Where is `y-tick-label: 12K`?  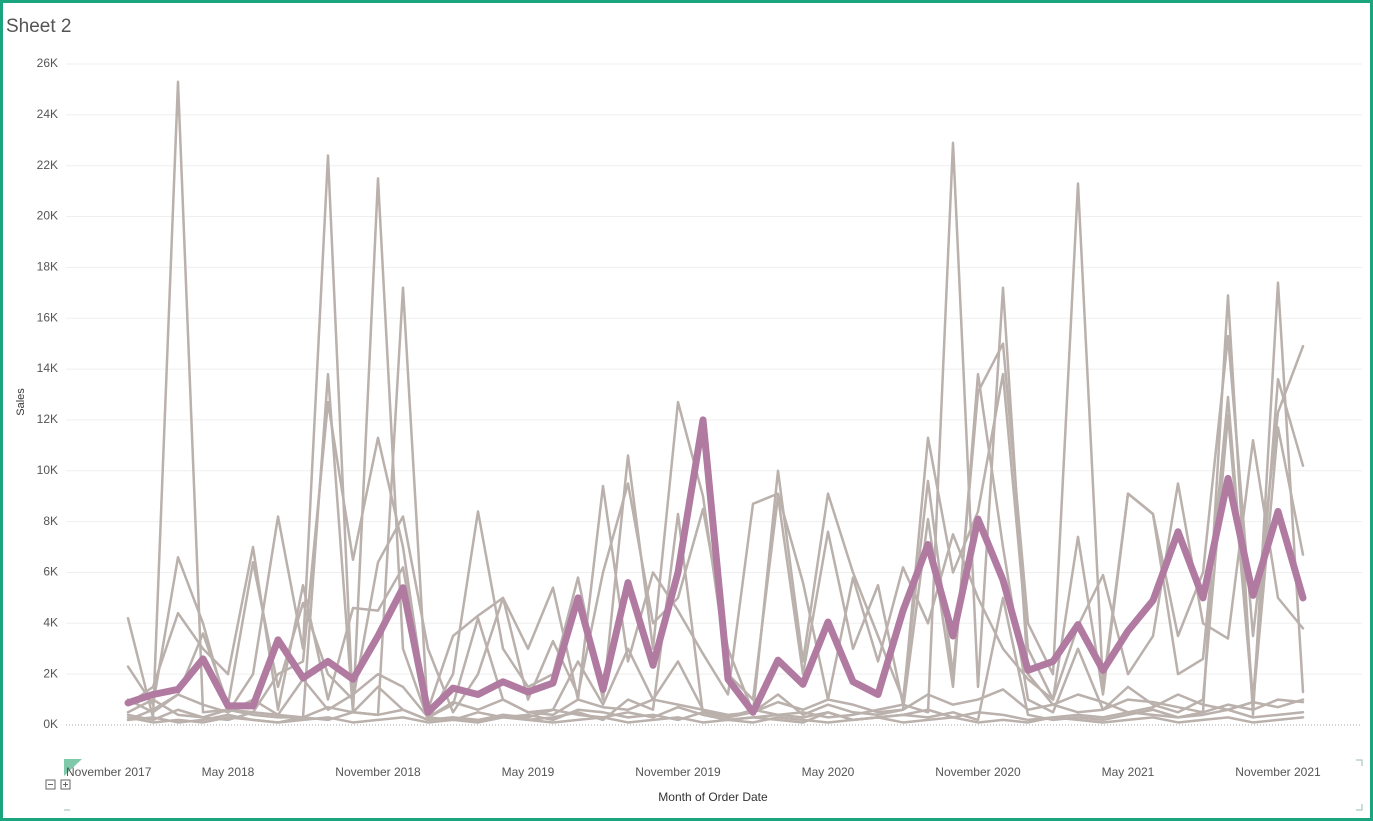 y-tick-label: 12K is located at coordinates (47, 419).